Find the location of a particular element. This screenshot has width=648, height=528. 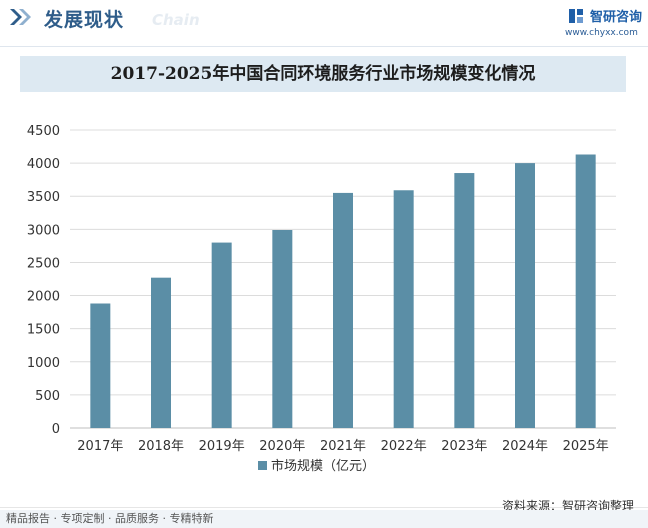

x-tick-label: 2025年 is located at coordinates (586, 446).